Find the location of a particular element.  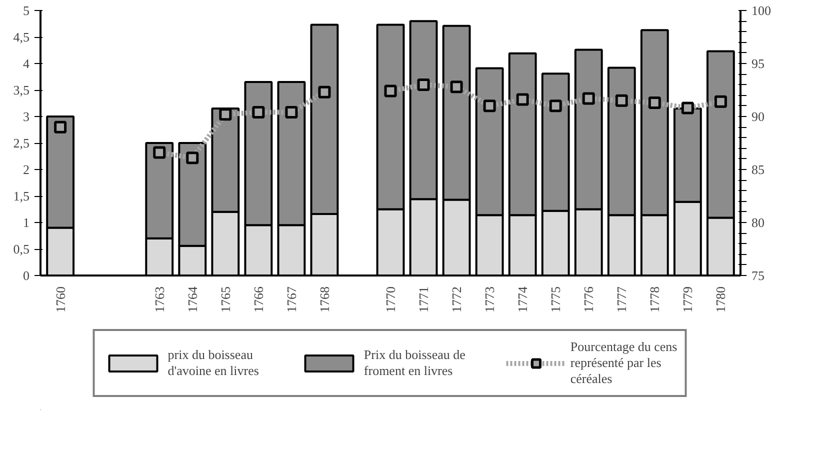

y2-tick-label: 100 is located at coordinates (761, 10).